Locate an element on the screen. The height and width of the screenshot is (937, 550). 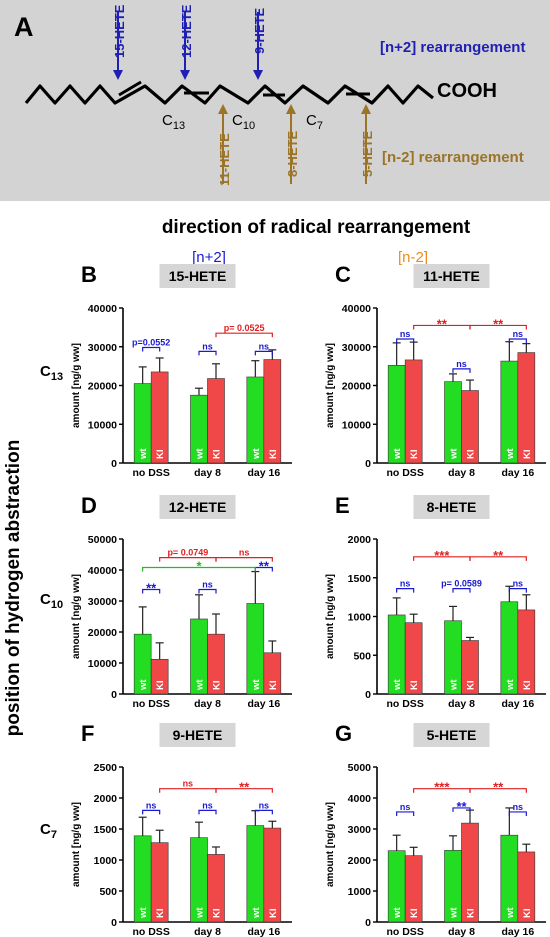
y-tick-label: 2000 is located at coordinates (106, 799).